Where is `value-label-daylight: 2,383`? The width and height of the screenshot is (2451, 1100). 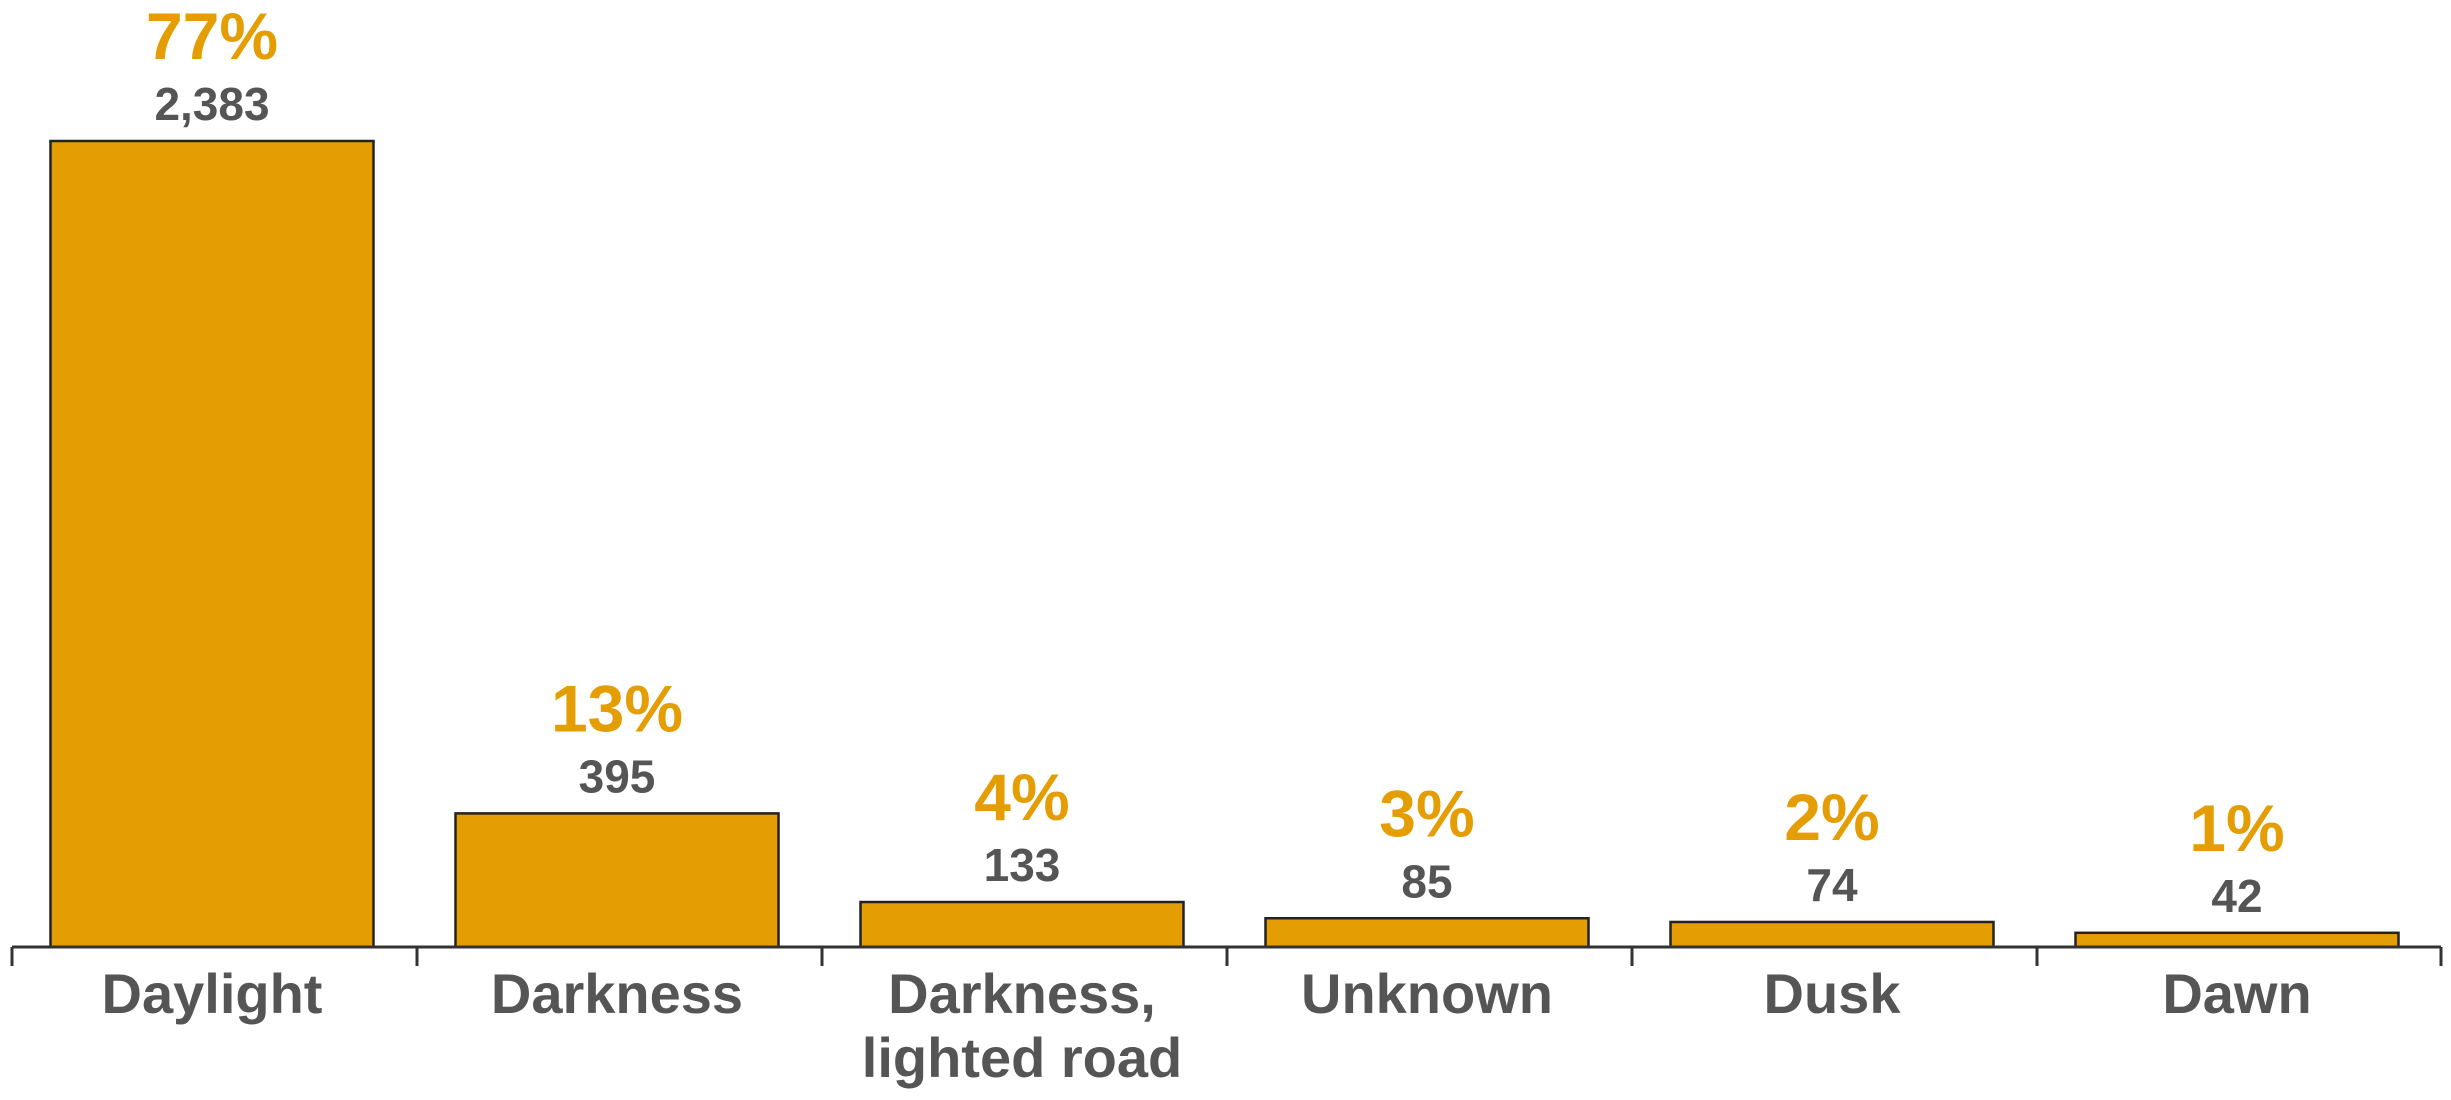 value-label-daylight: 2,383 is located at coordinates (211, 104).